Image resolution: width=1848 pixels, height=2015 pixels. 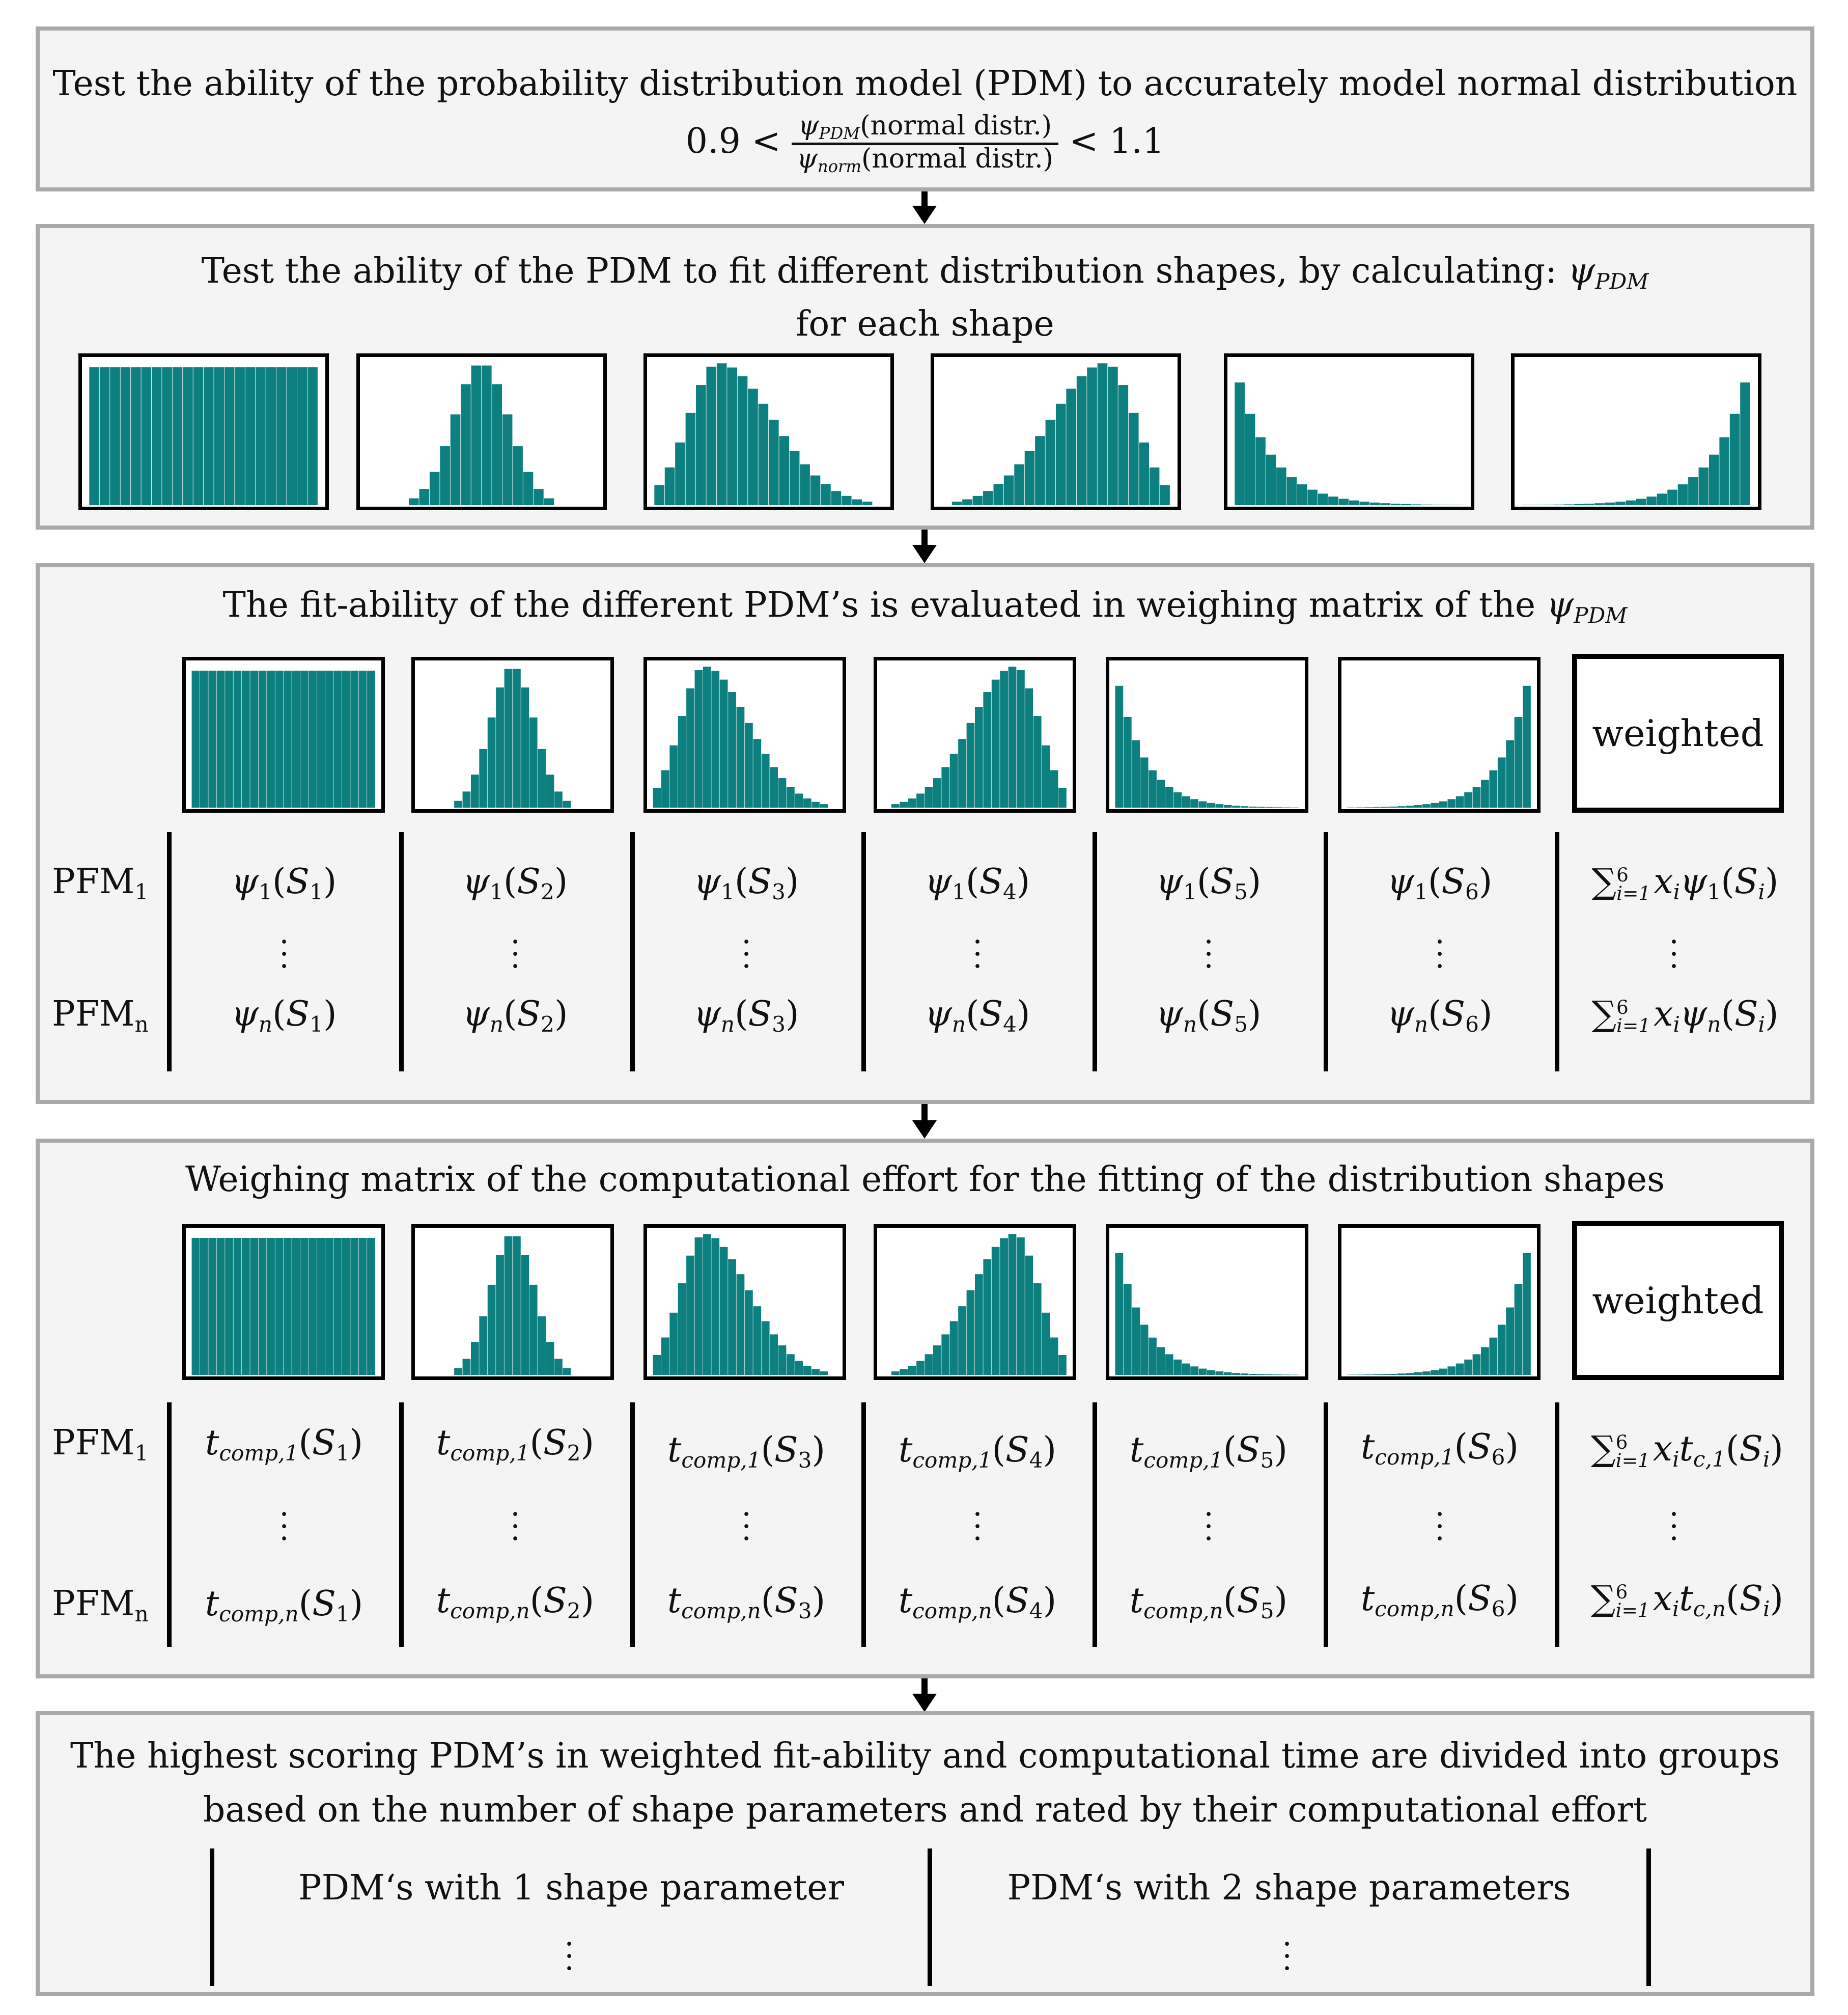 What do you see at coordinates (1440, 883) in the screenshot?
I see `matrix-cell: ψ1(S6)` at bounding box center [1440, 883].